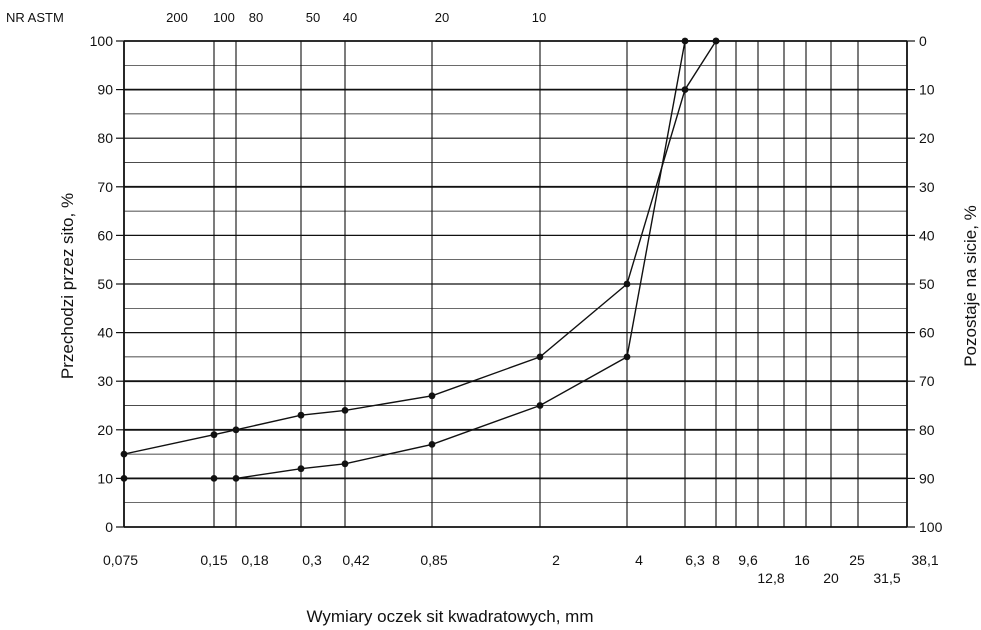  What do you see at coordinates (442, 17) in the screenshot?
I see `astm-label: 20` at bounding box center [442, 17].